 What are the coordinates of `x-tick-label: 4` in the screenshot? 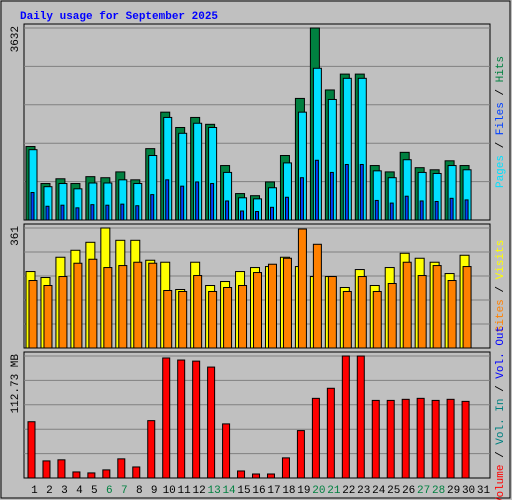 It's located at (79, 491).